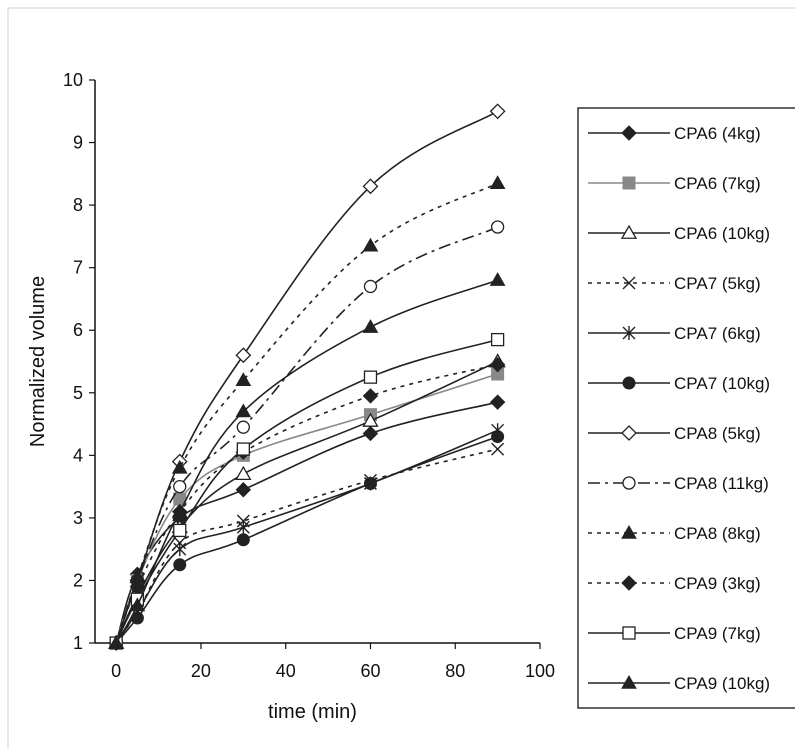 This screenshot has height=749, width=795. I want to click on legend-label: CPA9 (7kg), so click(717, 633).